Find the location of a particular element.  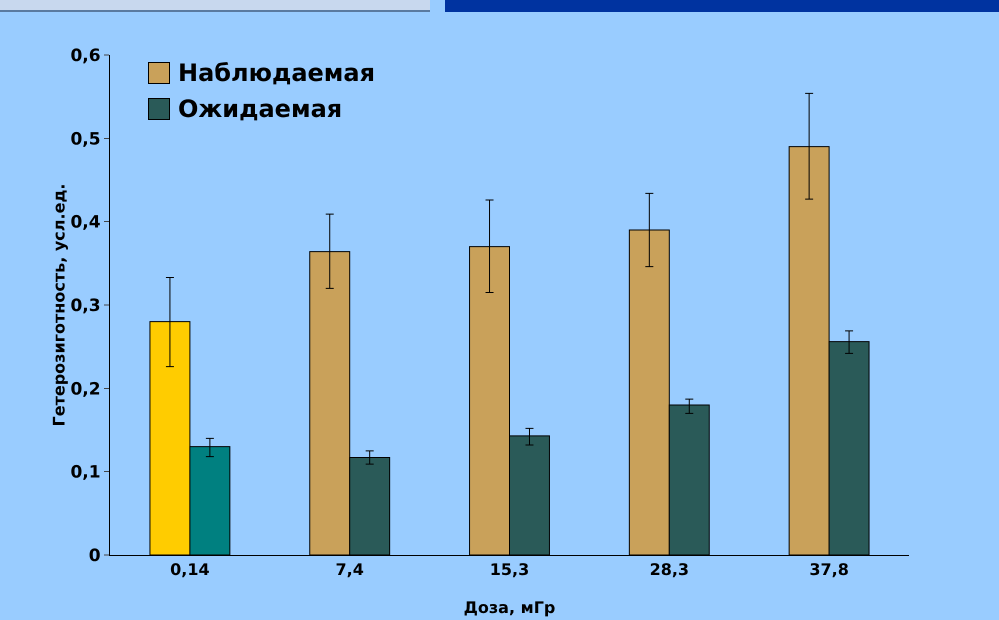

x-tick-label: 28,3 is located at coordinates (670, 570).